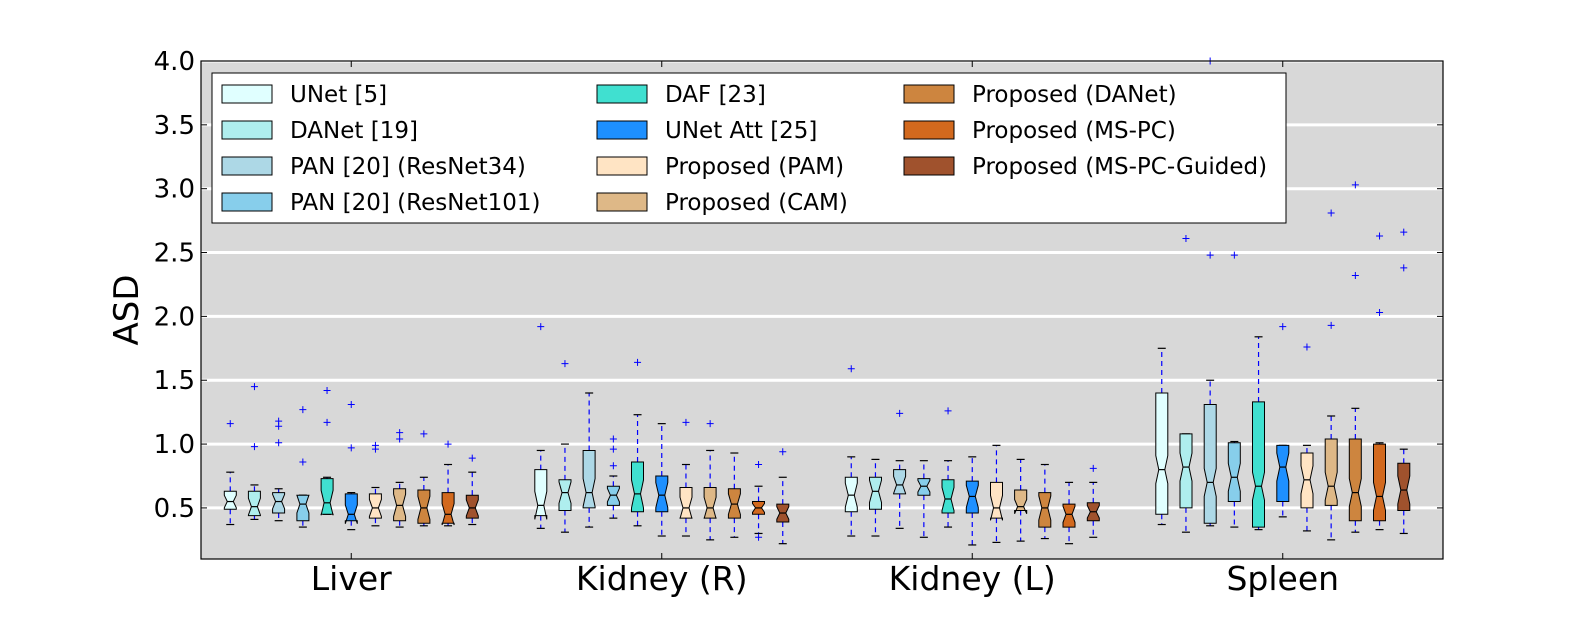  What do you see at coordinates (1074, 95) in the screenshot?
I see `legend-label: Proposed (DANet)` at bounding box center [1074, 95].